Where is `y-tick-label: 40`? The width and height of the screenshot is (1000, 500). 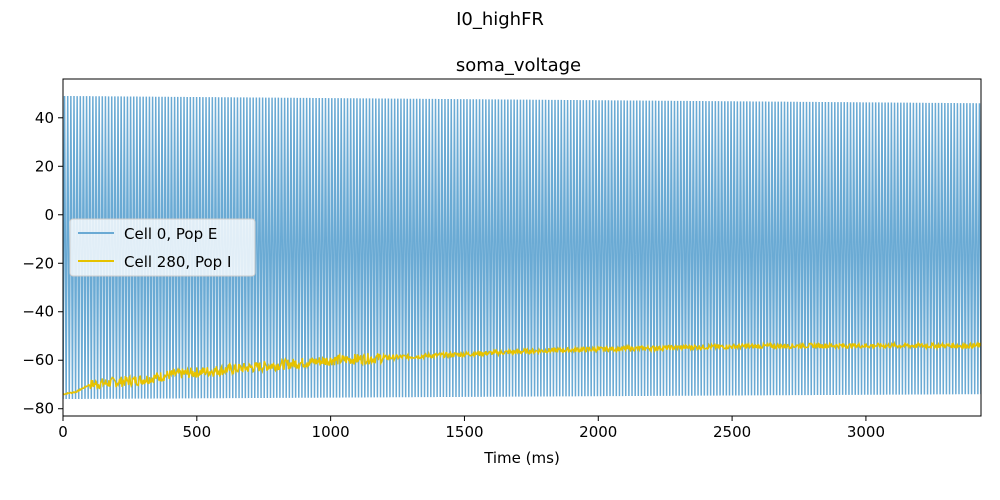 y-tick-label: 40 is located at coordinates (44, 118).